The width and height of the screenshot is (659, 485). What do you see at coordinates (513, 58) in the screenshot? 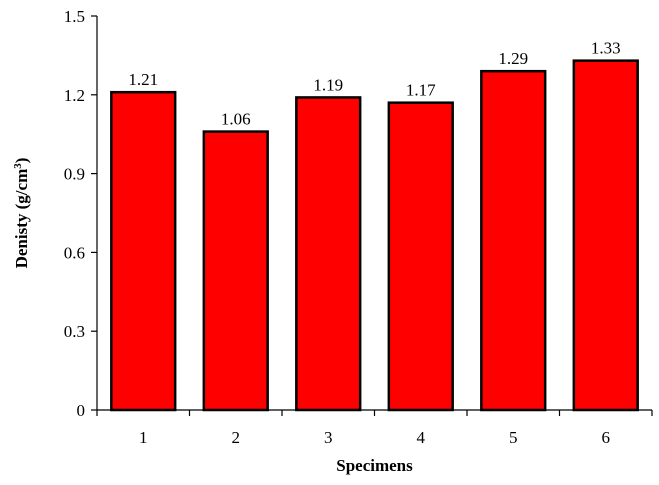
I see `data-label: 1.29` at bounding box center [513, 58].